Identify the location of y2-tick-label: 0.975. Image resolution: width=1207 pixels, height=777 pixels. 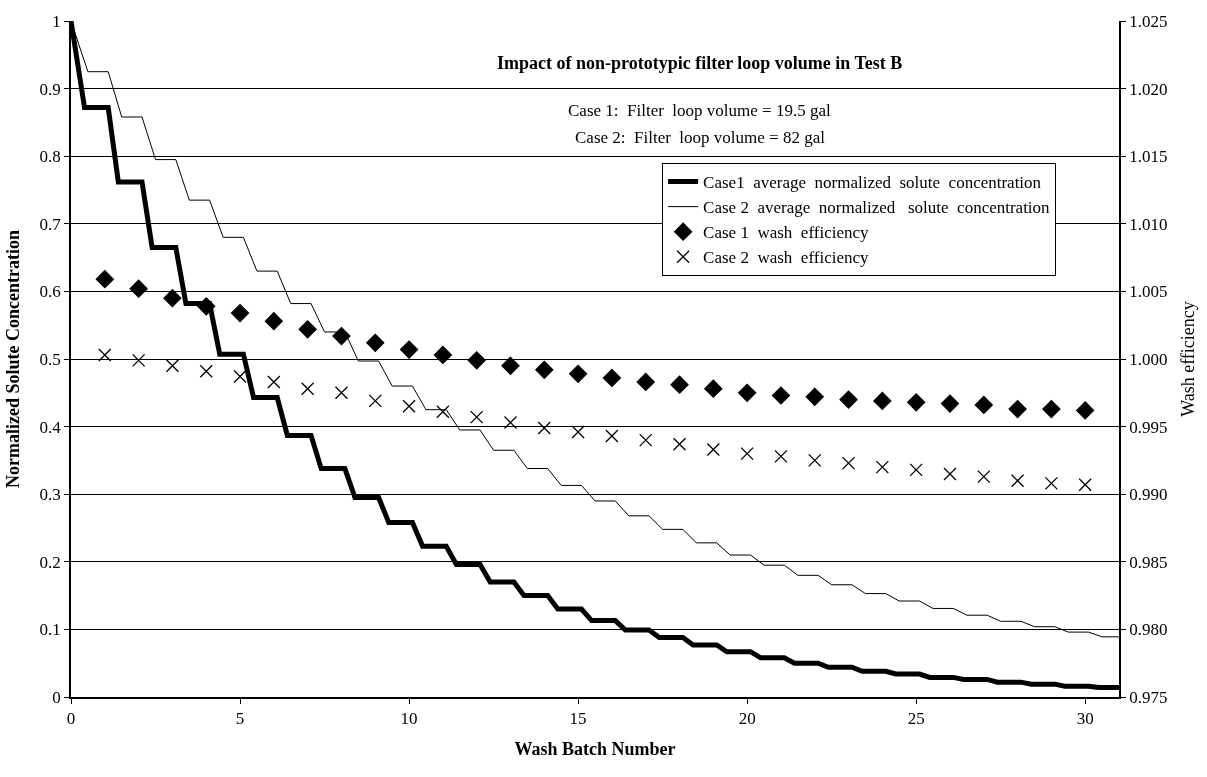
(1148, 697).